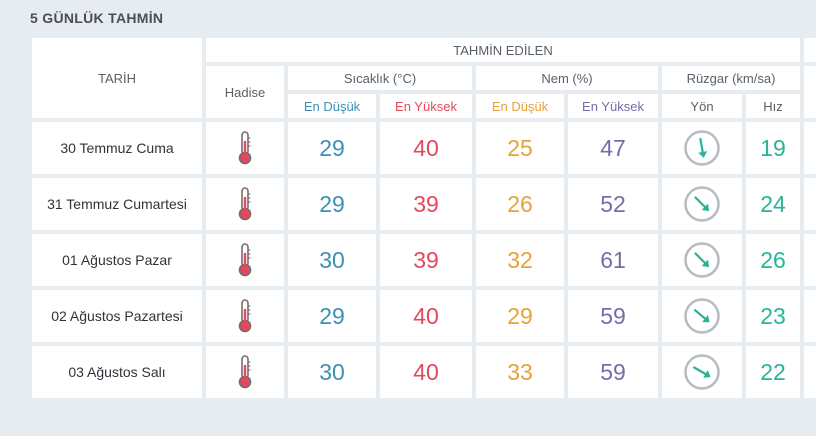  I want to click on row-hum-min: 26, so click(520, 204).